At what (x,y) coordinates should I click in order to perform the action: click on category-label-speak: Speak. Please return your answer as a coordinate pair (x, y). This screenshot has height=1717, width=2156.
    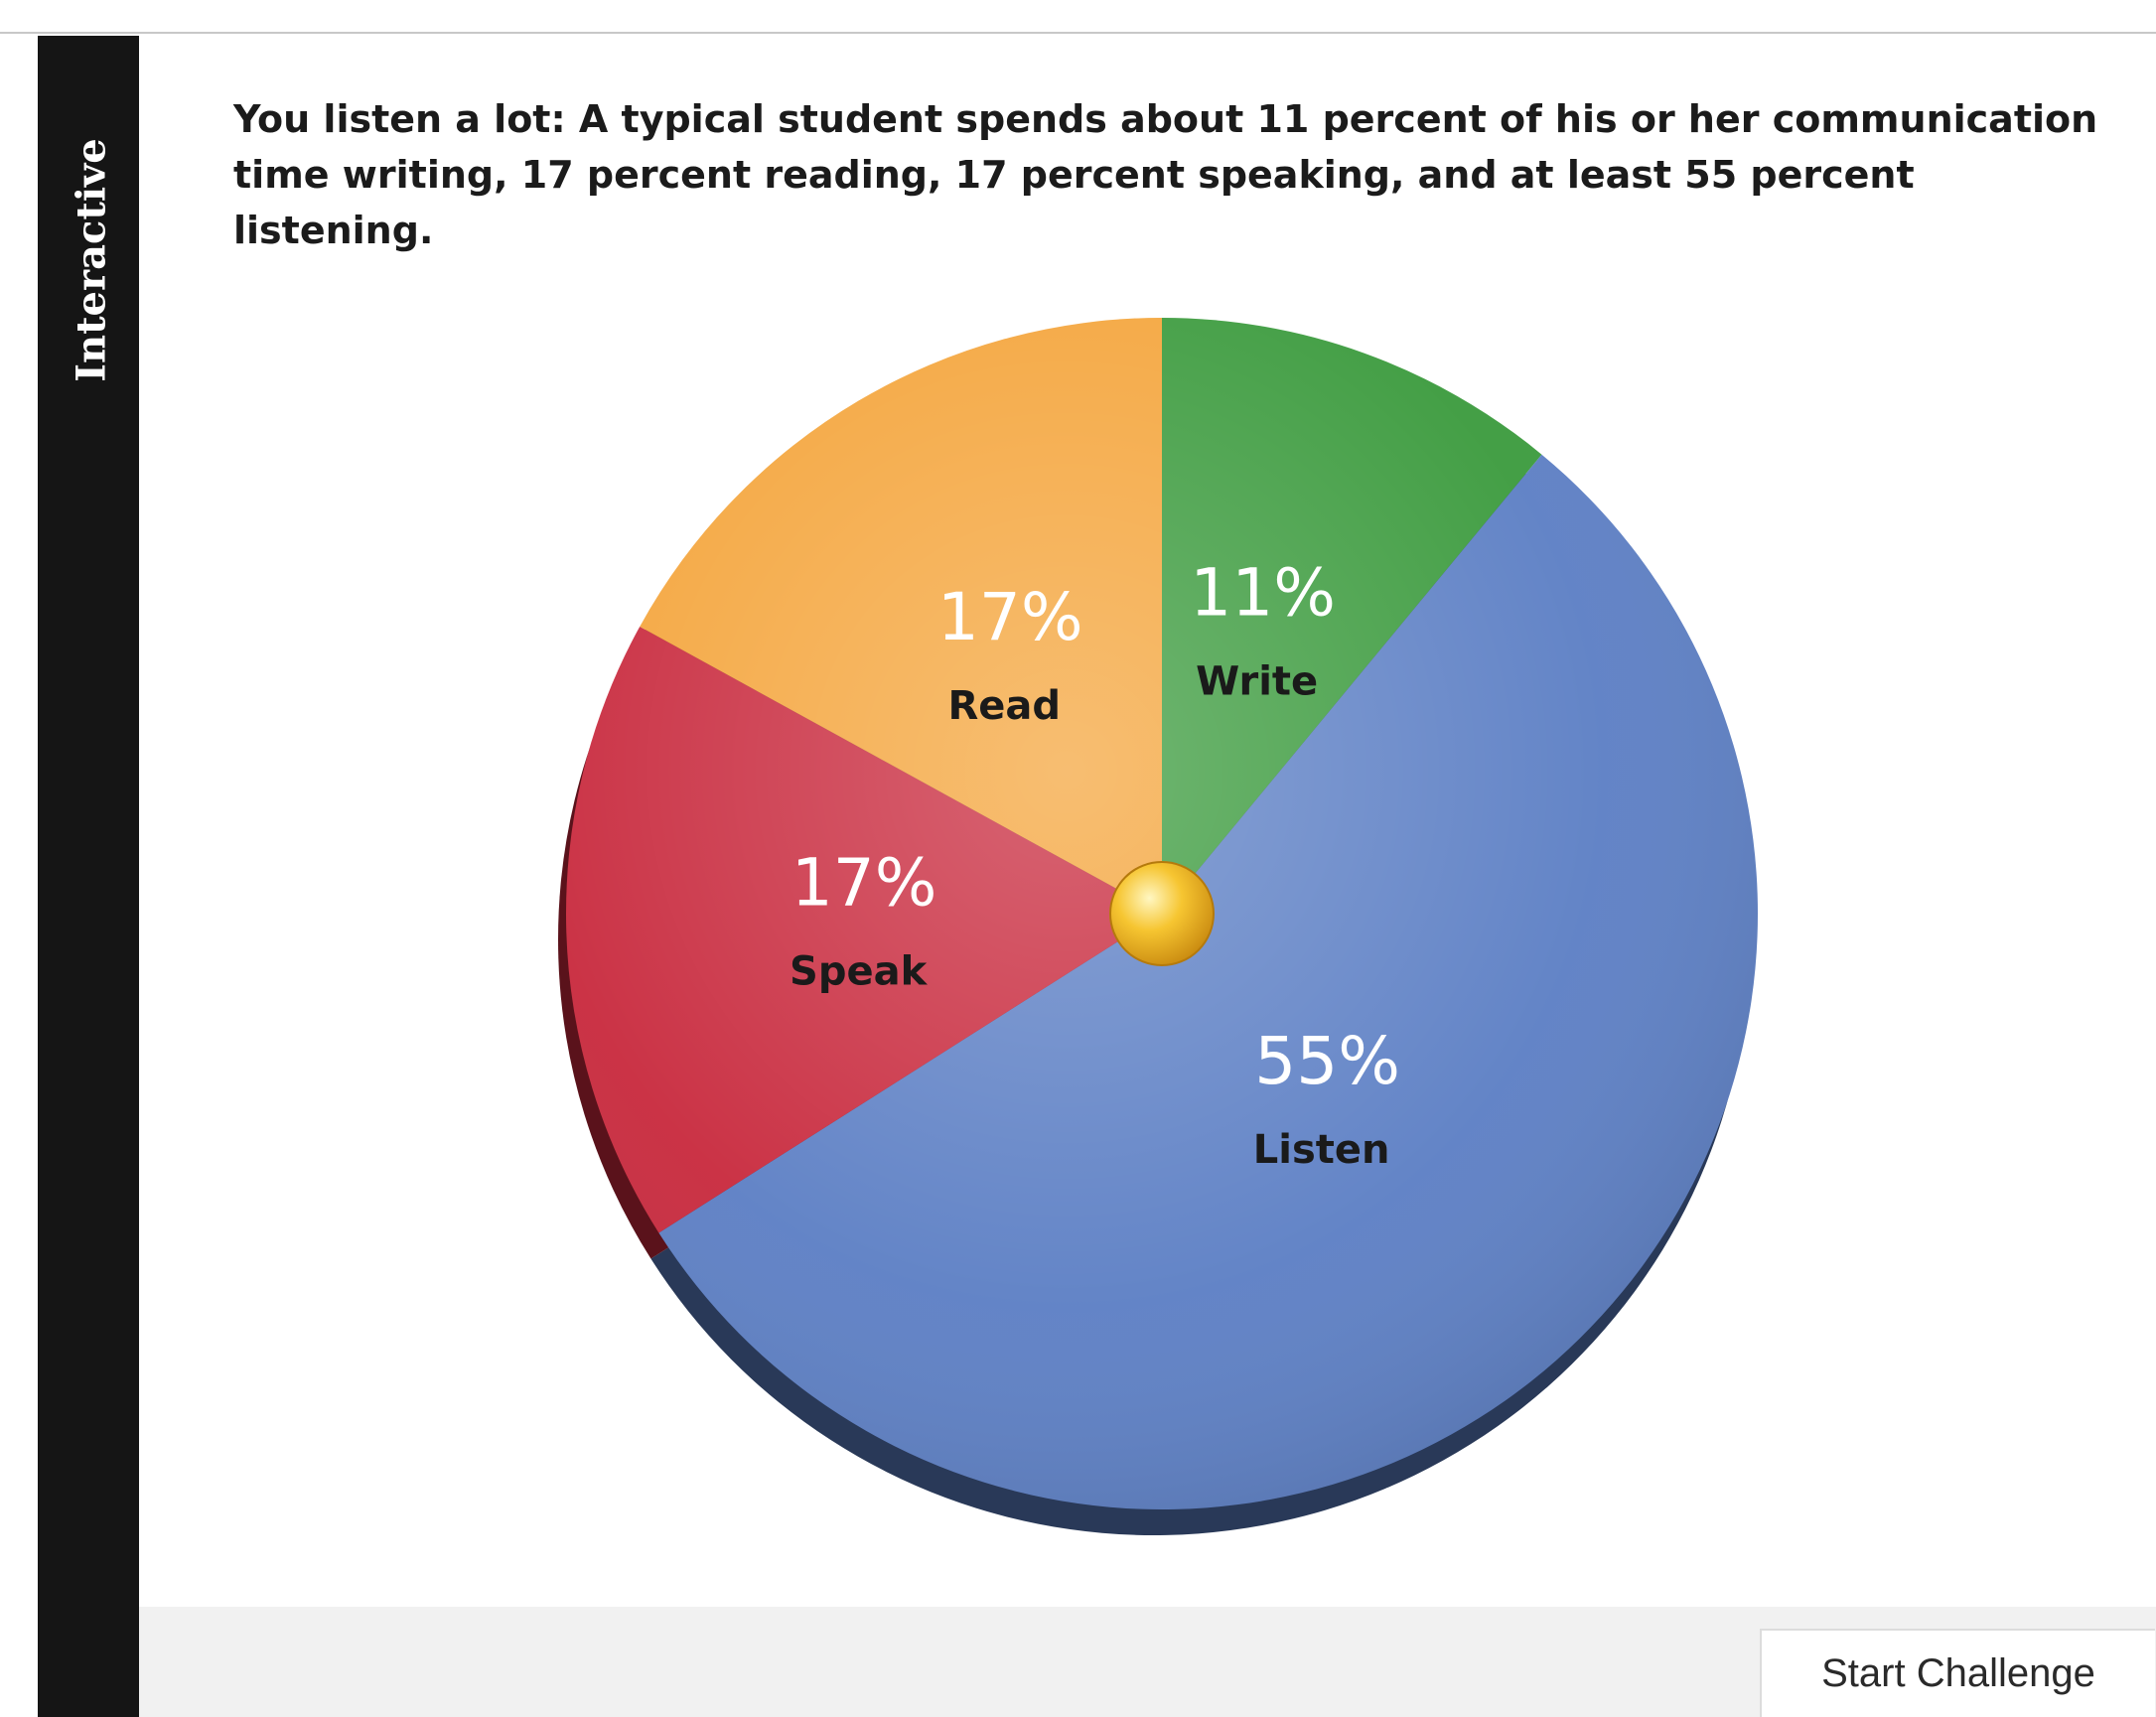
    Looking at the image, I should click on (859, 971).